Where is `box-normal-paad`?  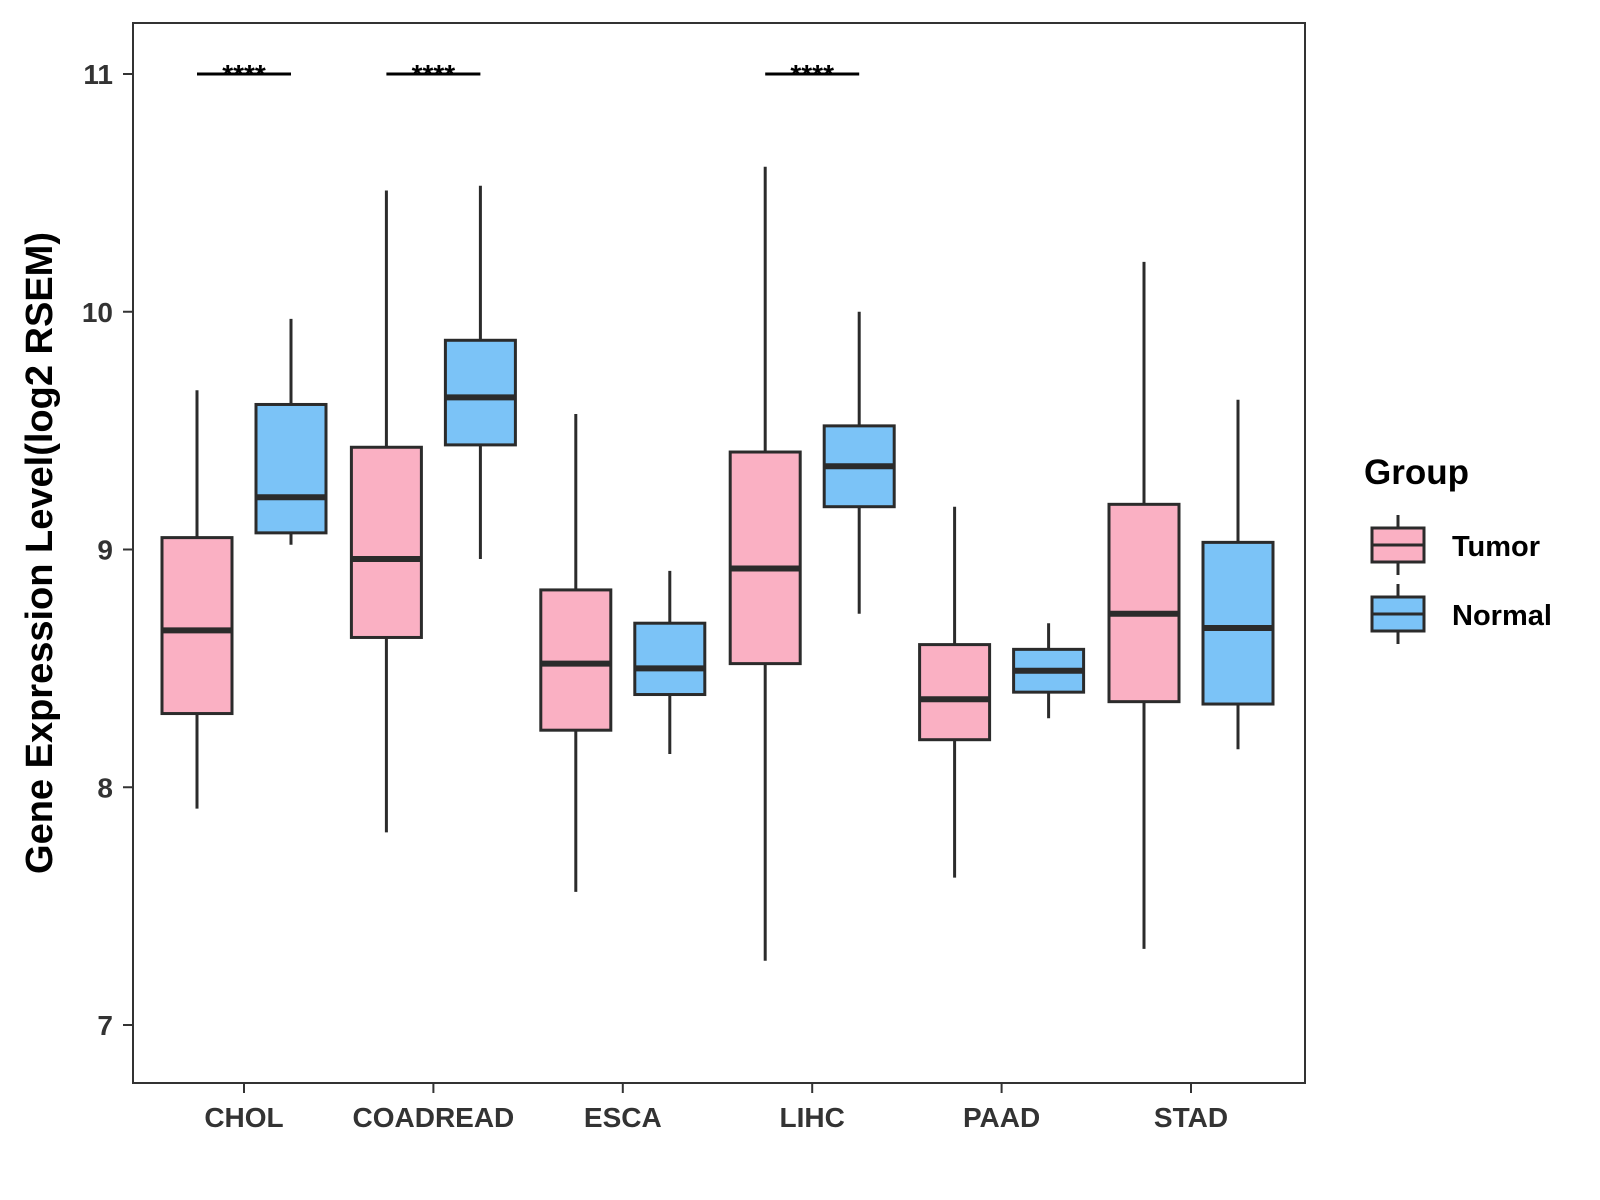 box-normal-paad is located at coordinates (1049, 671).